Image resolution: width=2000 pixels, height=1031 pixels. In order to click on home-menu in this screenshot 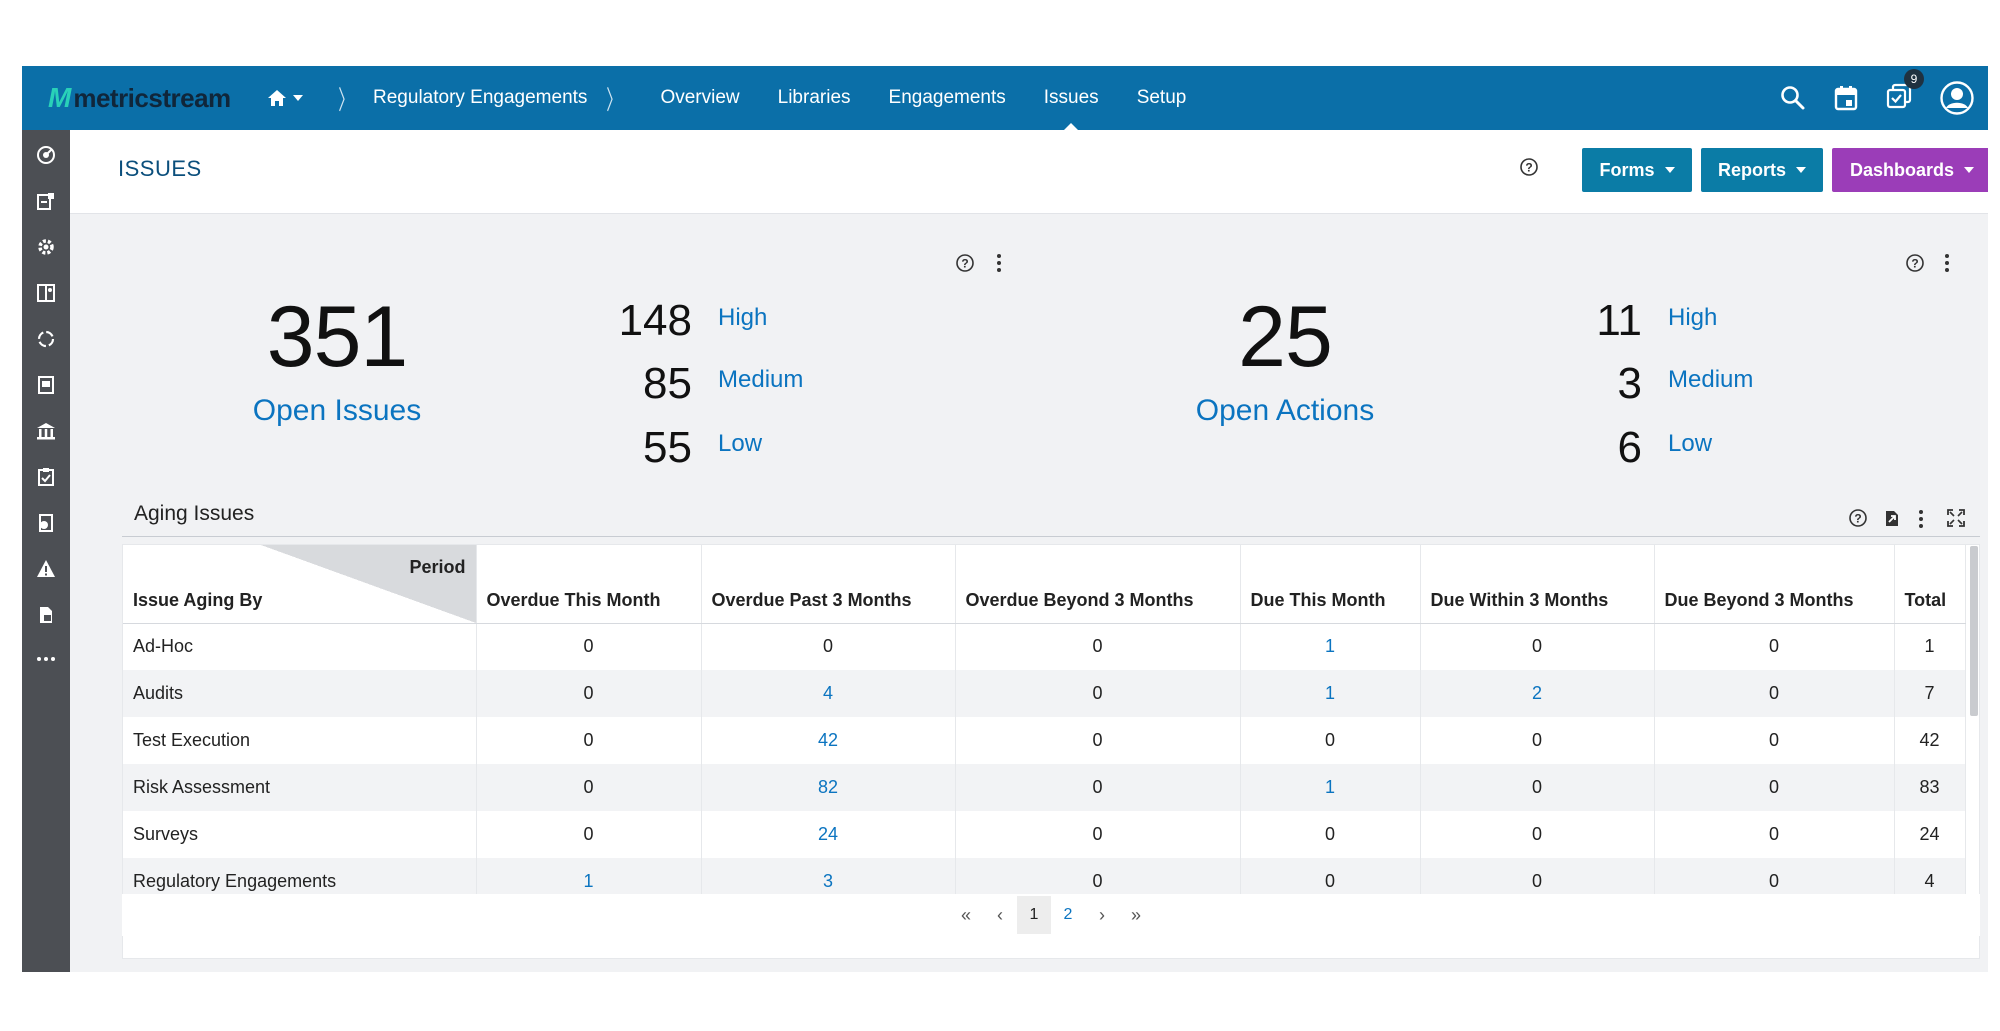, I will do `click(285, 98)`.